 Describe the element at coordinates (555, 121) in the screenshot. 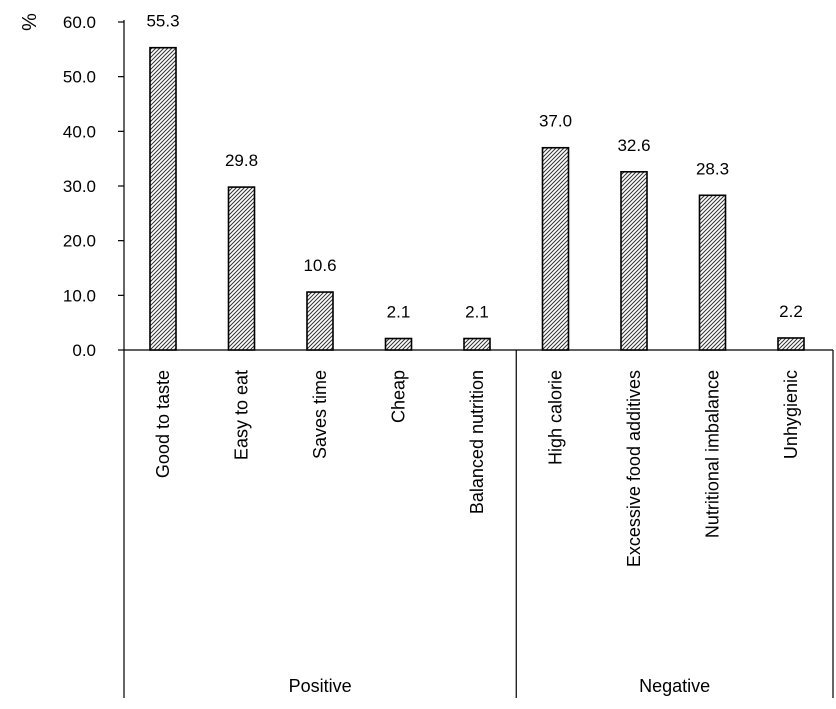

I see `data-label: 37.0` at that location.